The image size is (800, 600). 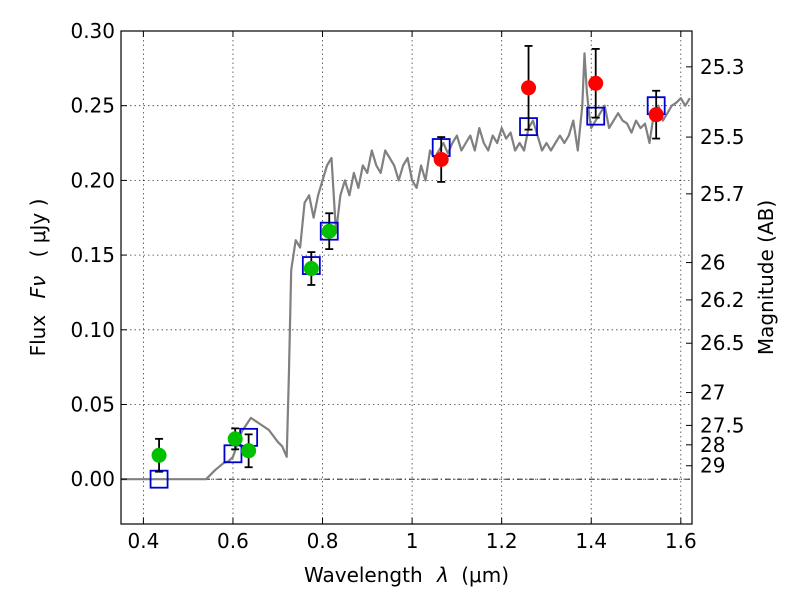 I want to click on y-tick-label: 0.10, so click(x=92, y=330).